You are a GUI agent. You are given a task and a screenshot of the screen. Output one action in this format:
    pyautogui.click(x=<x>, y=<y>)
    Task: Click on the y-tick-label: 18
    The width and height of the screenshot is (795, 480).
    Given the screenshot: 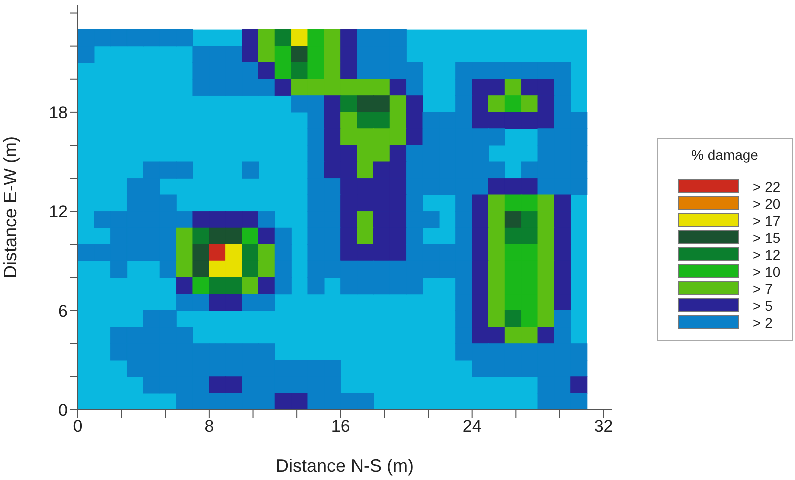 What is the action you would take?
    pyautogui.click(x=58, y=112)
    